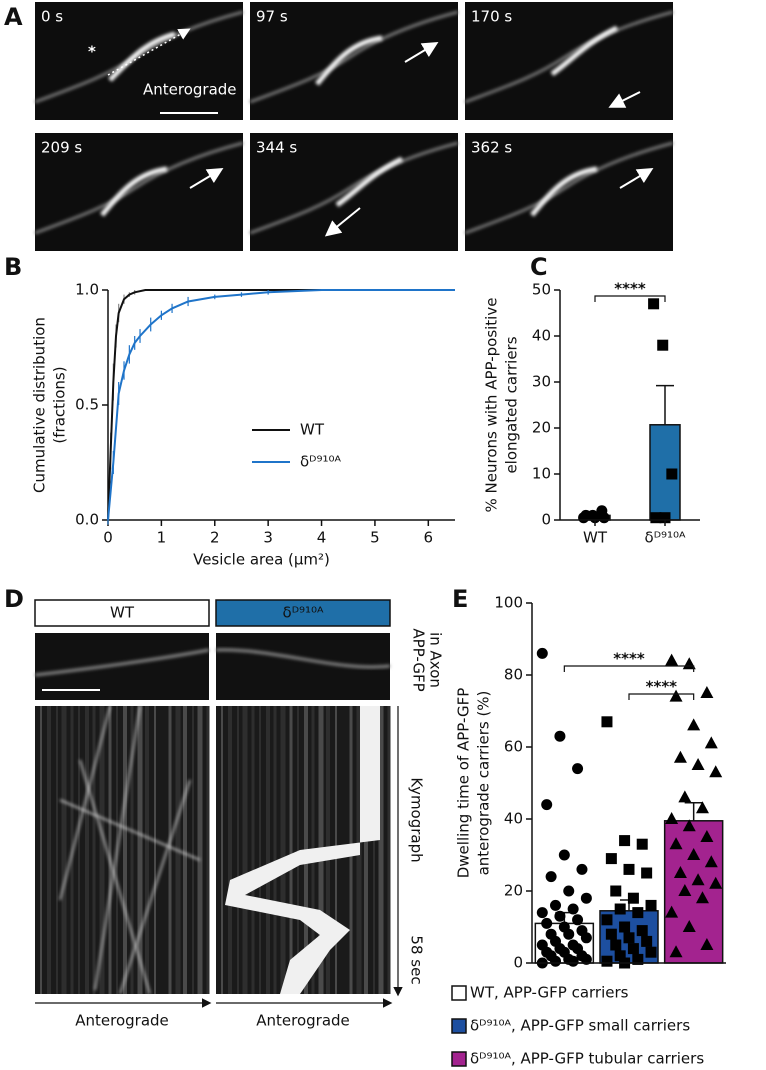  I want to click on header-label: δᴰ⁹¹⁰ᴬ, so click(303, 613).